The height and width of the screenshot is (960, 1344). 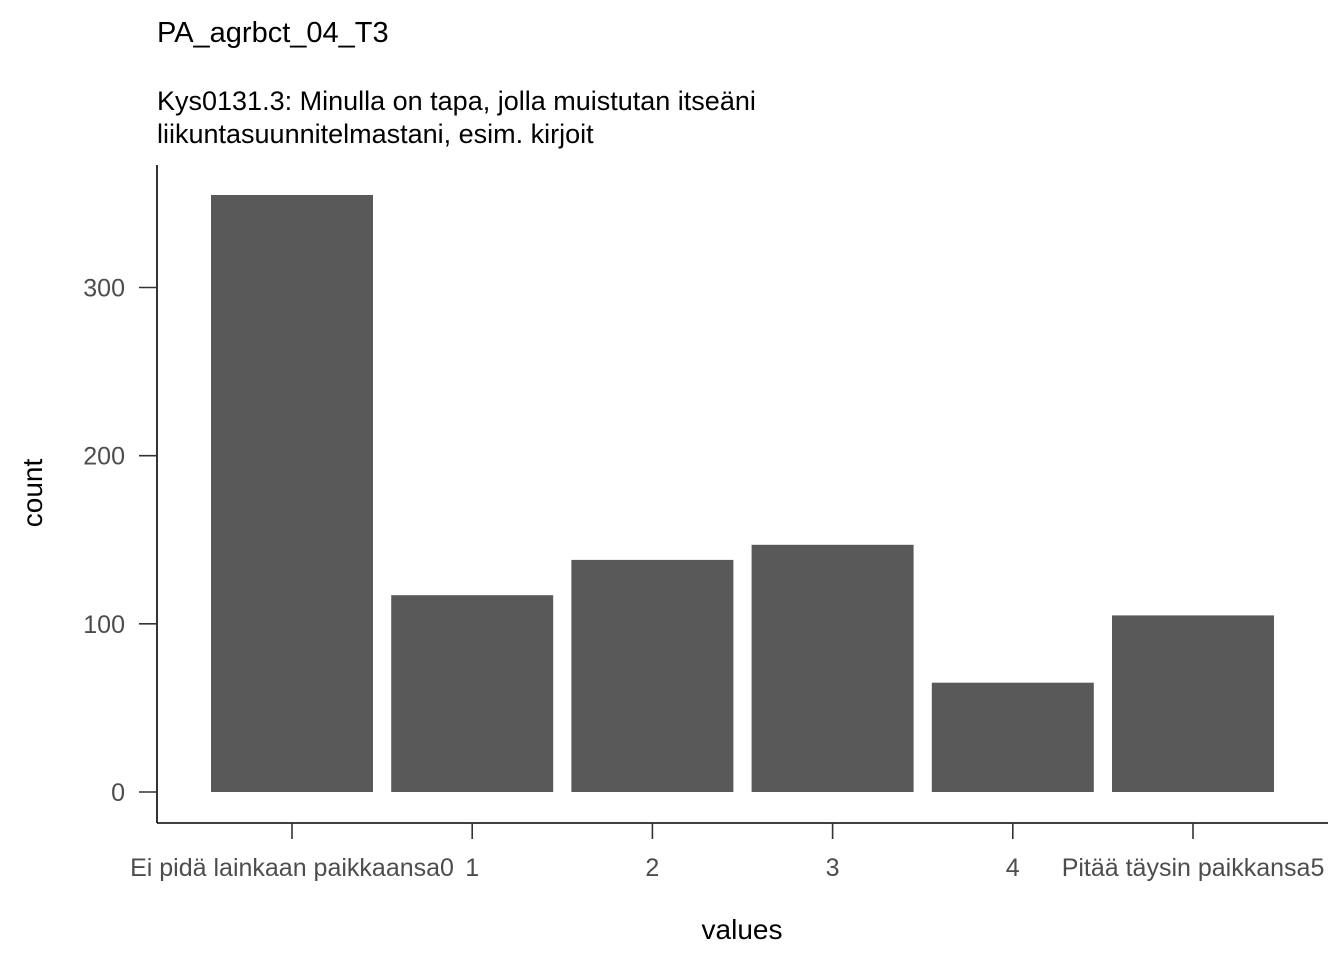 I want to click on y-tick-label-3: 300, so click(x=104, y=288).